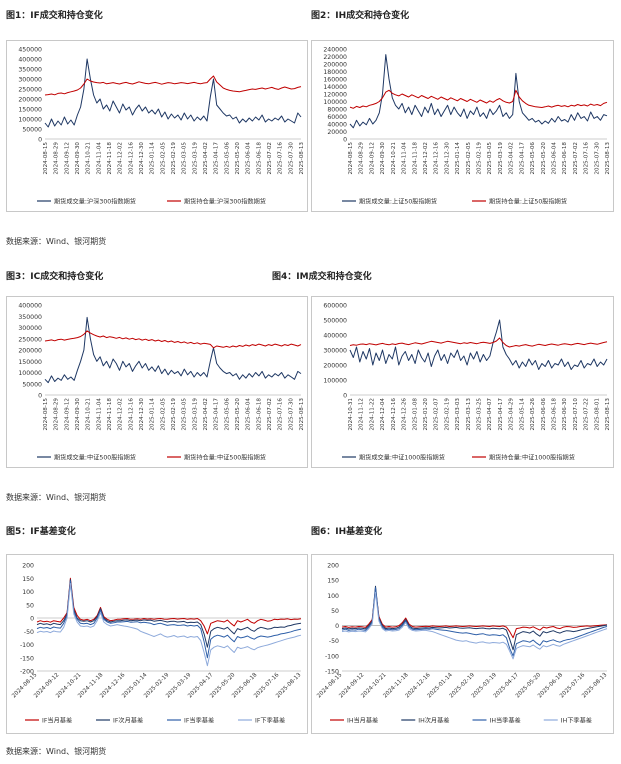 Image resolution: width=621 pixels, height=764 pixels. What do you see at coordinates (469, 158) in the screenshot?
I see `x-tick-label: 2025-02-05` at bounding box center [469, 158].